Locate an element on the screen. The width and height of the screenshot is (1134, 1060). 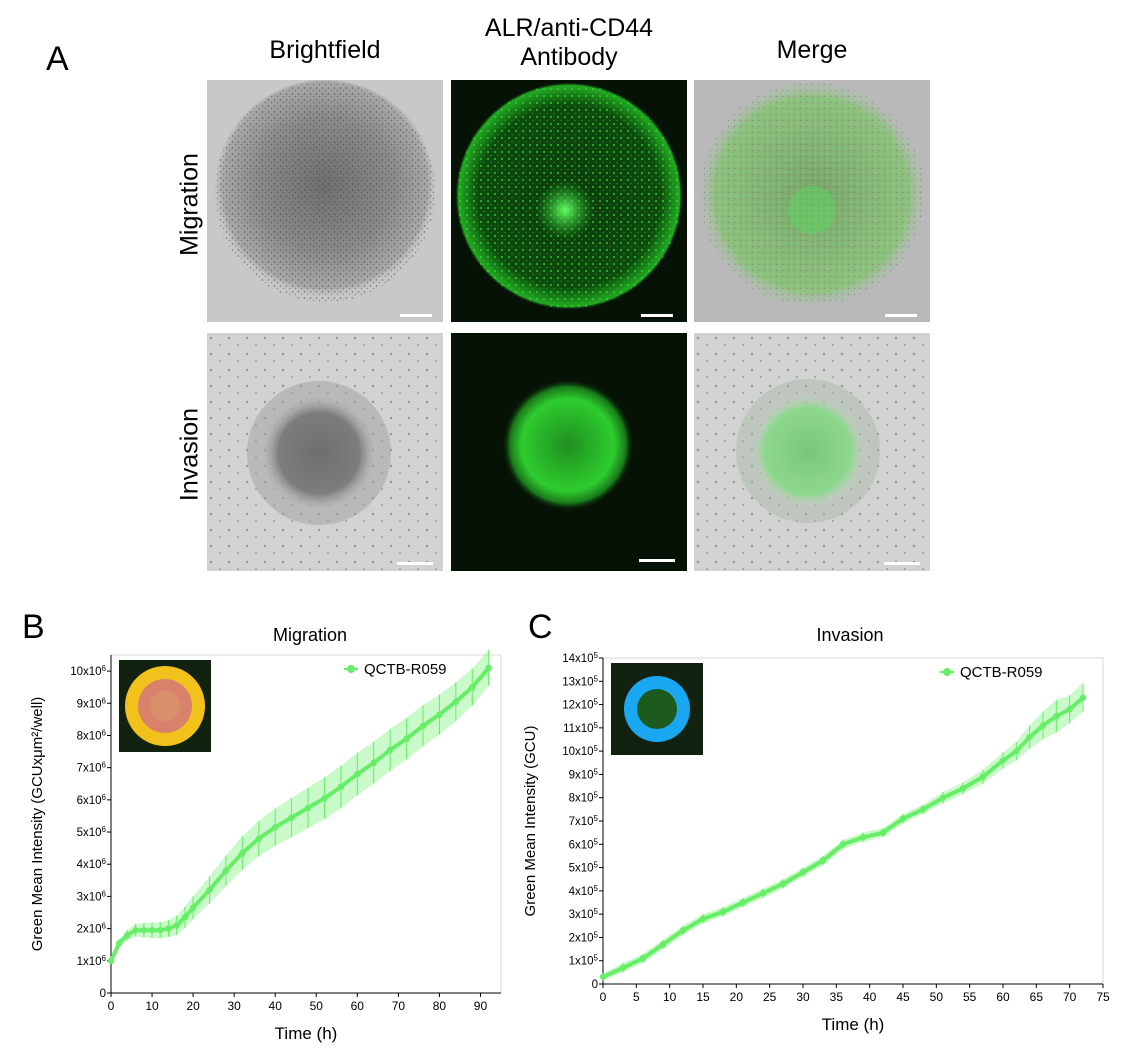
chart-title-invasion: Invasion is located at coordinates (850, 635).